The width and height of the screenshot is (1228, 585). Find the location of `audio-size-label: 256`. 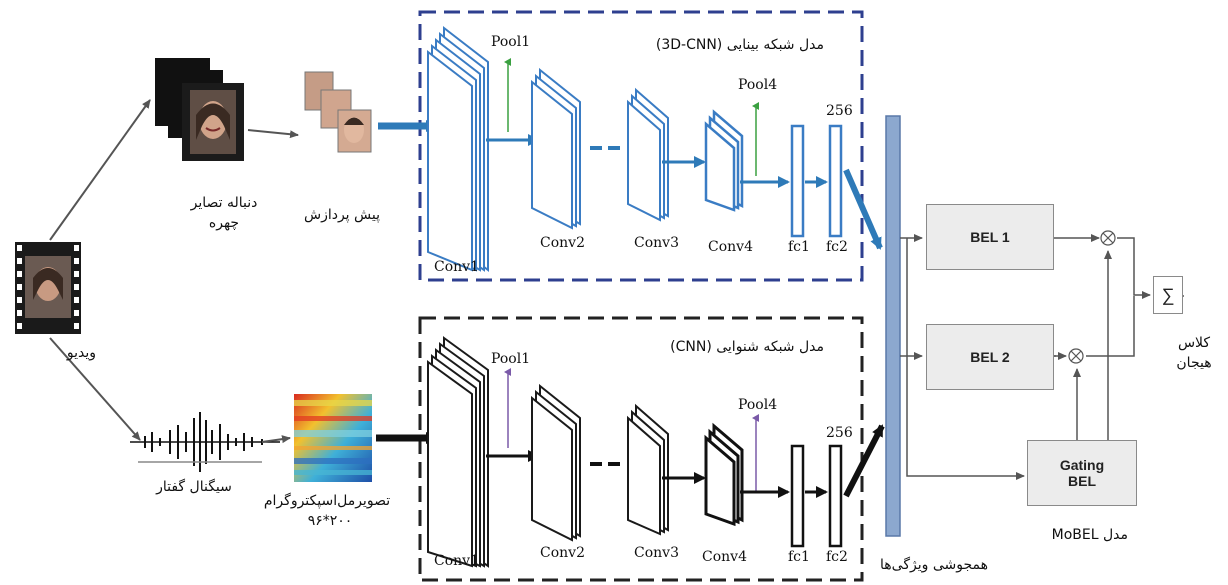

audio-size-label: 256 is located at coordinates (839, 433).